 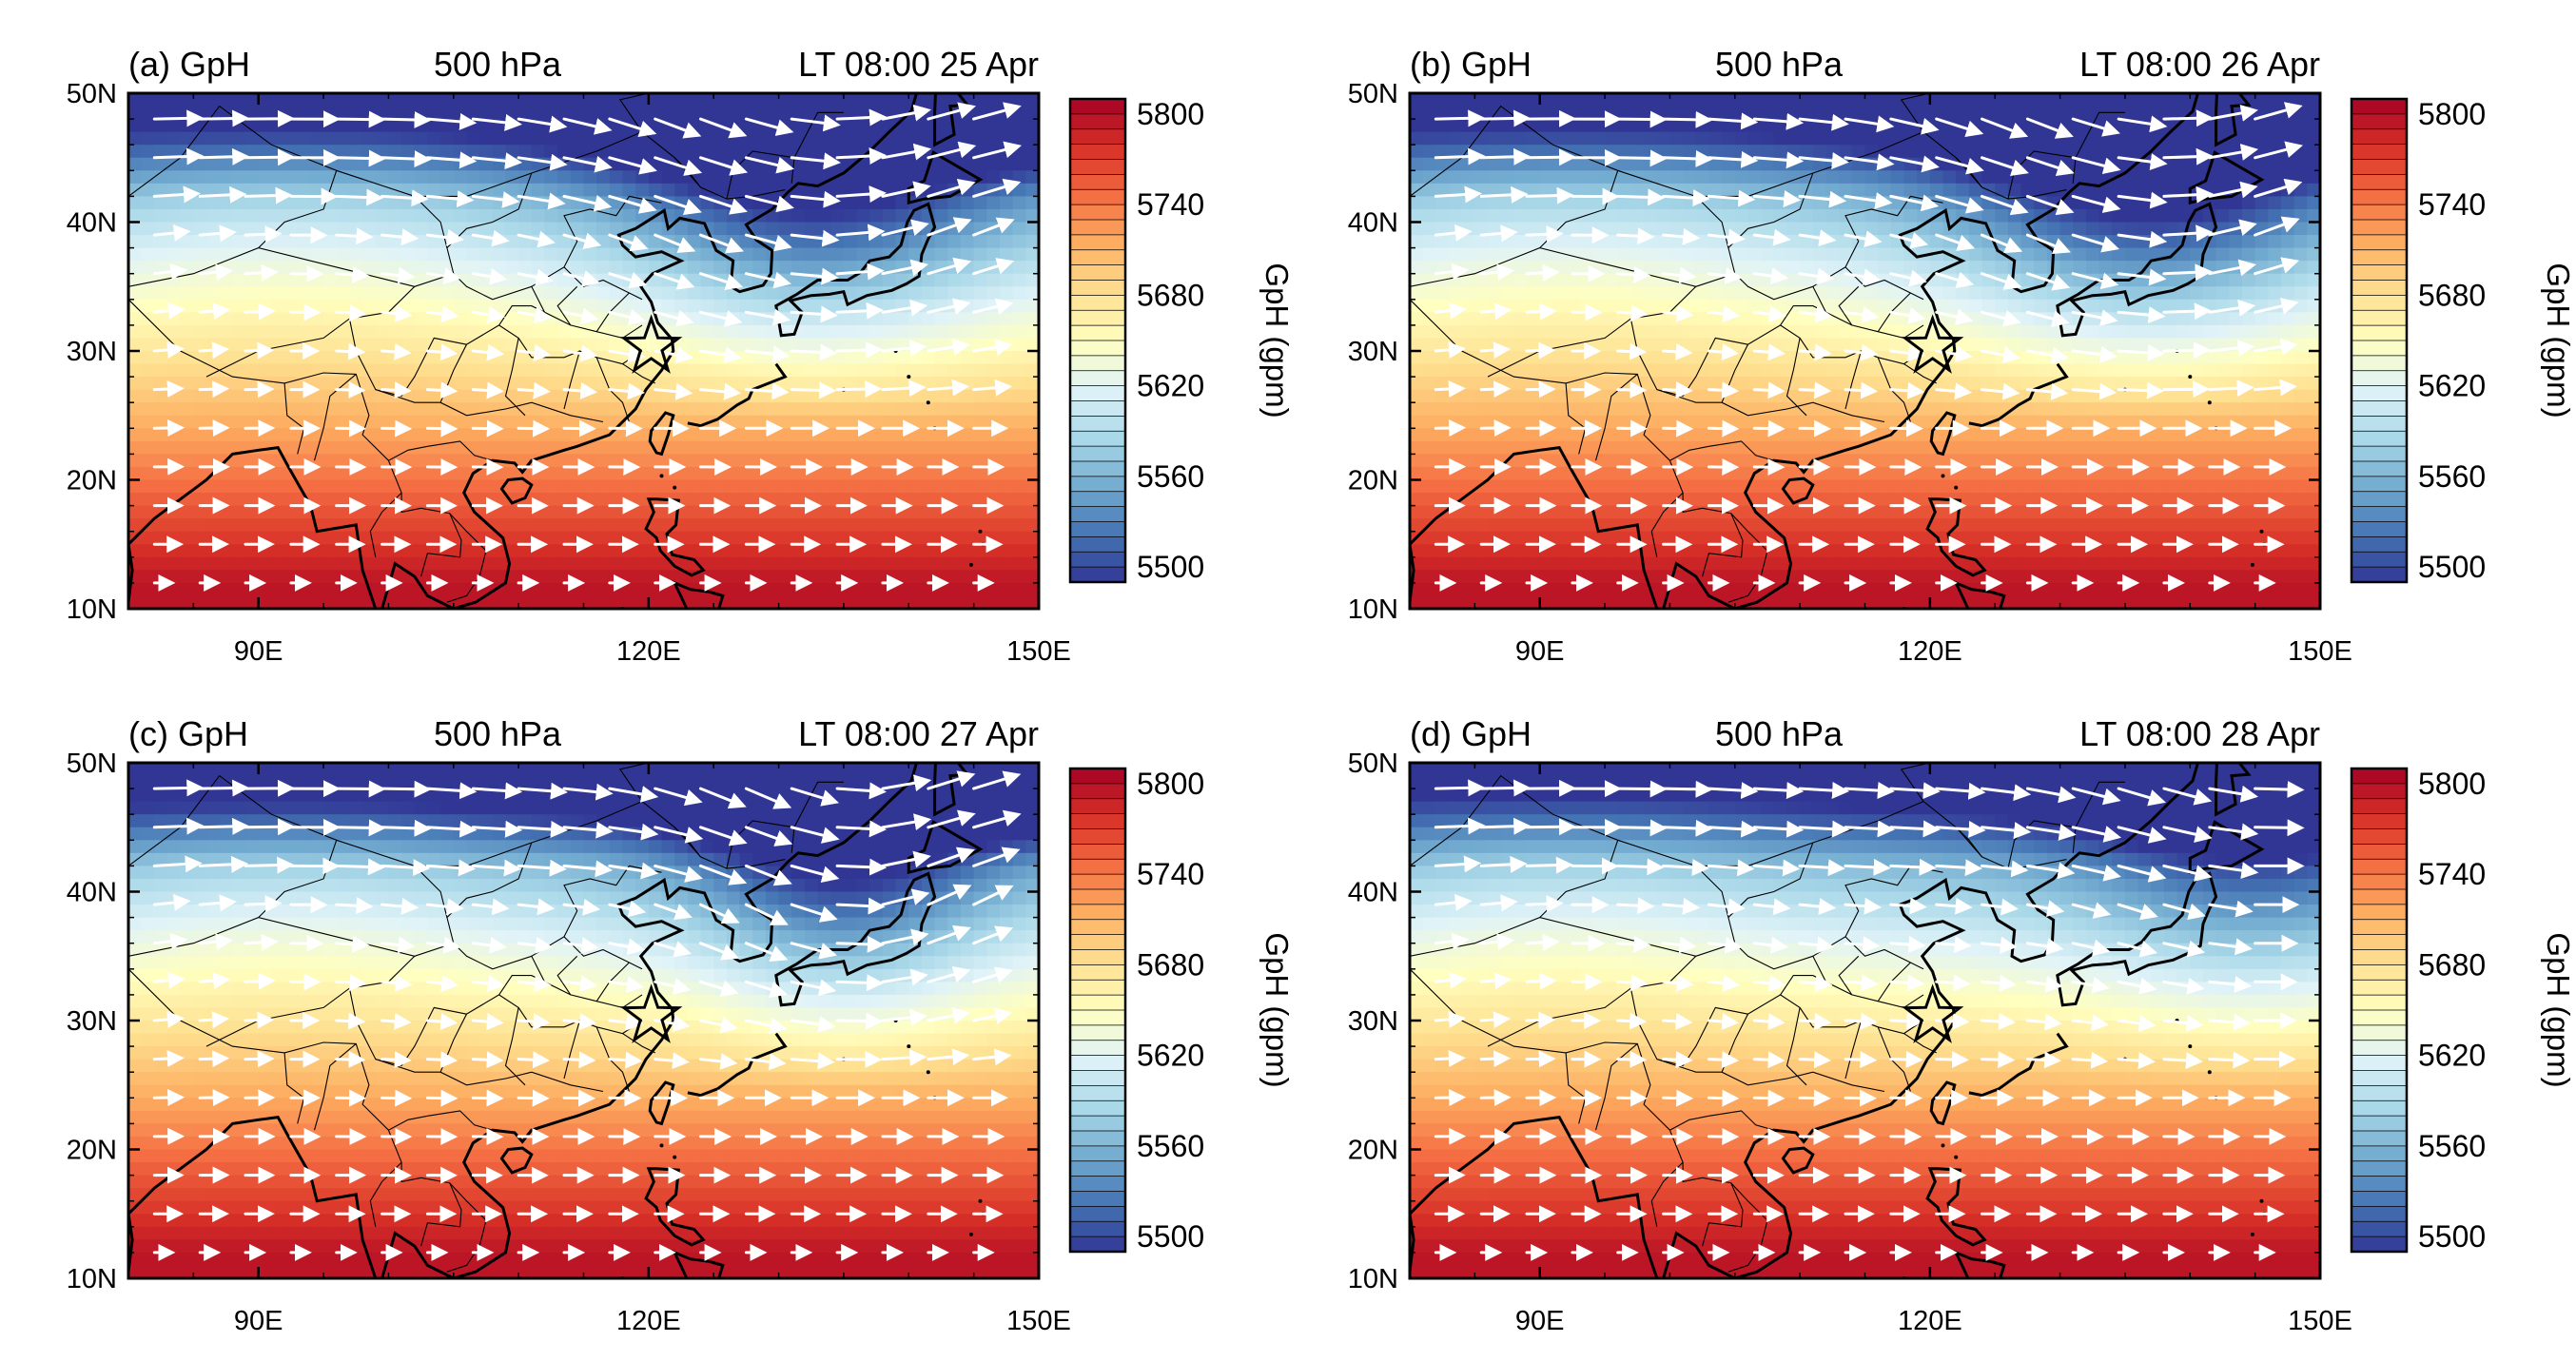 What do you see at coordinates (1171, 386) in the screenshot?
I see `colorbar-tick-label: 5620` at bounding box center [1171, 386].